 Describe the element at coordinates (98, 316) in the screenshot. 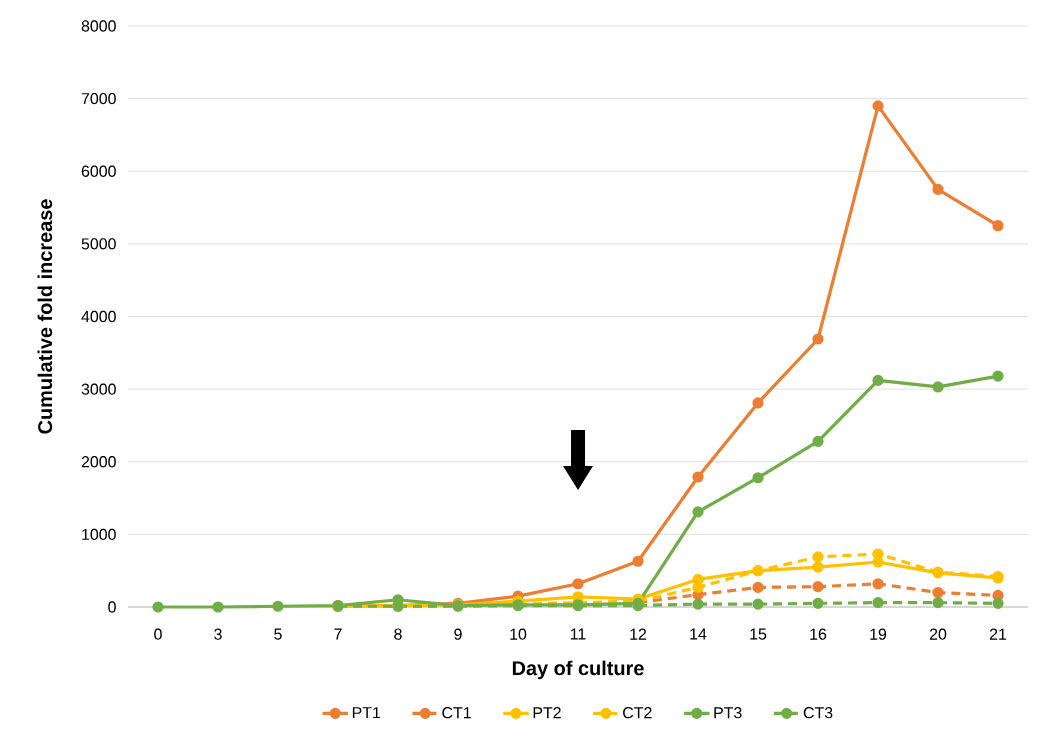

I see `y-tick-label: 4000` at that location.